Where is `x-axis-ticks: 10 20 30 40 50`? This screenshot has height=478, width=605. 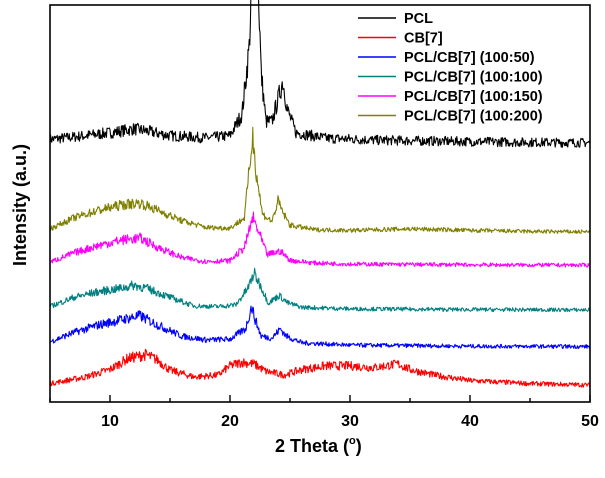
x-axis-ticks: 10 20 30 40 50 is located at coordinates (324, 412).